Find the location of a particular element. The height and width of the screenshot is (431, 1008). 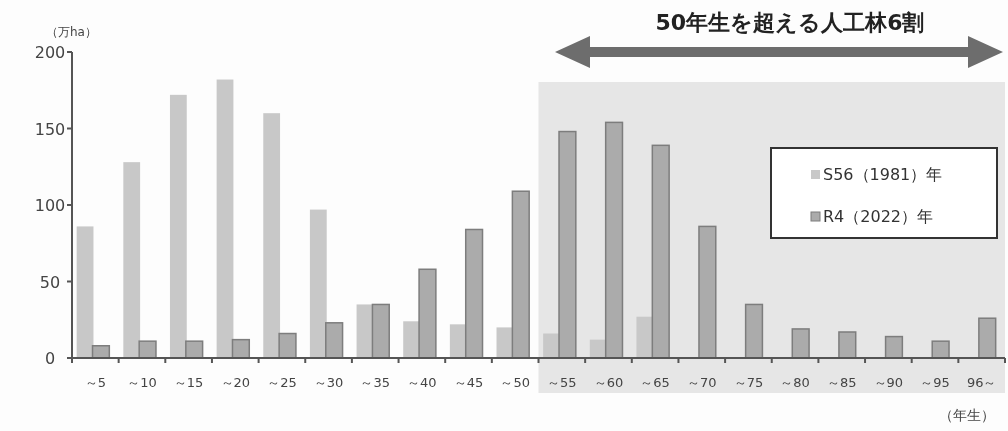

x-tick-label: ～60 is located at coordinates (608, 382).